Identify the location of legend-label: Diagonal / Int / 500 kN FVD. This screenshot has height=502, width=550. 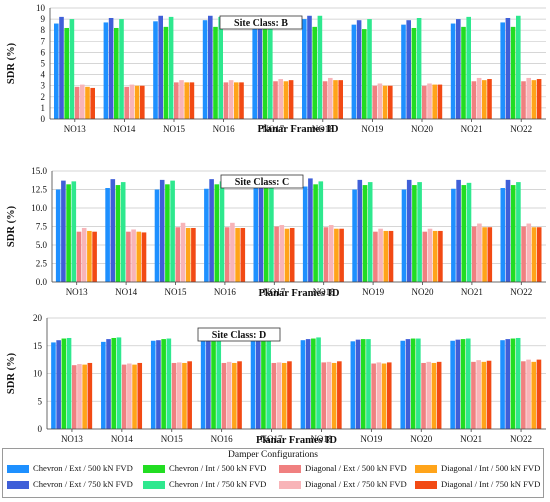
(491, 468).